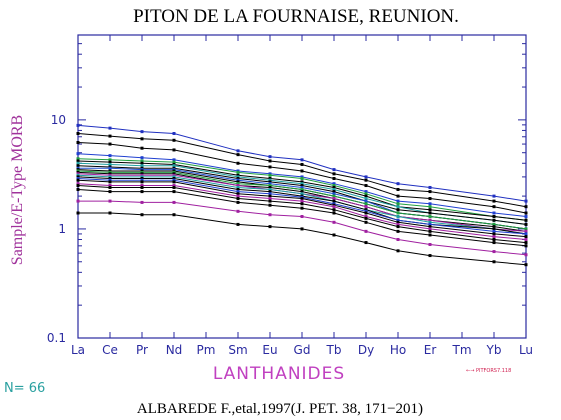 Image resolution: width=561 pixels, height=420 pixels. I want to click on x-tick-label: Dy, so click(366, 350).